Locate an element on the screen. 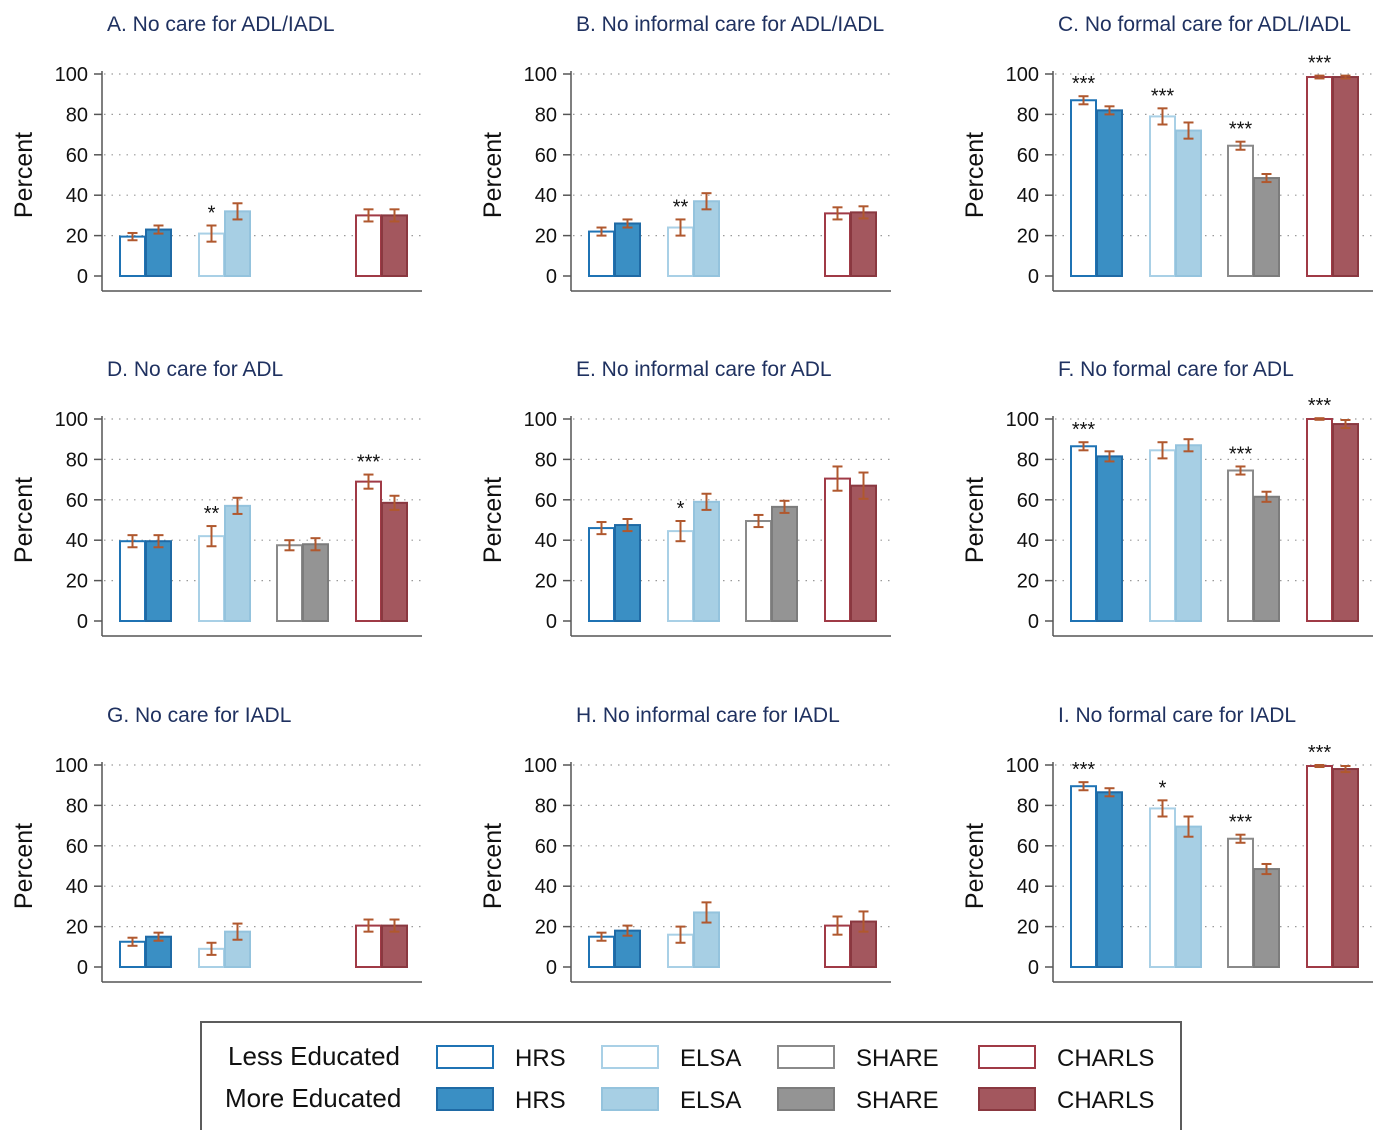  legend-swatch-elsa-less is located at coordinates (630, 1057).